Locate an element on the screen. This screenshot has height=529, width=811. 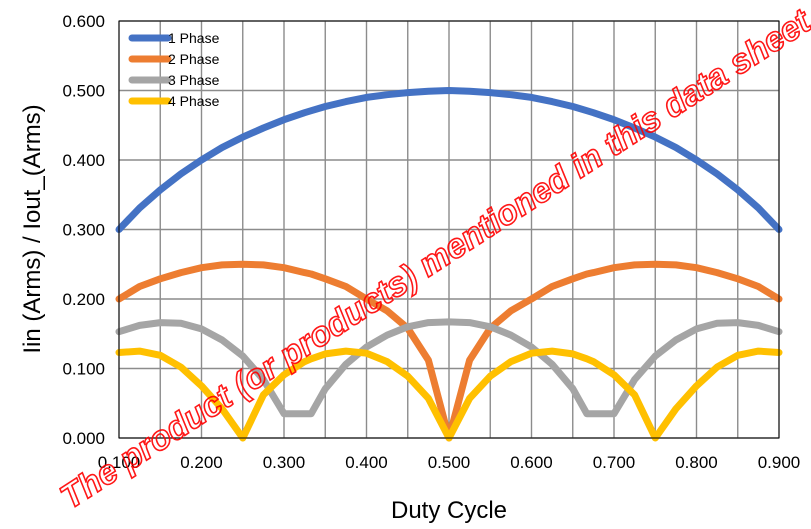
x-tick-label: 0.600 is located at coordinates (531, 462).